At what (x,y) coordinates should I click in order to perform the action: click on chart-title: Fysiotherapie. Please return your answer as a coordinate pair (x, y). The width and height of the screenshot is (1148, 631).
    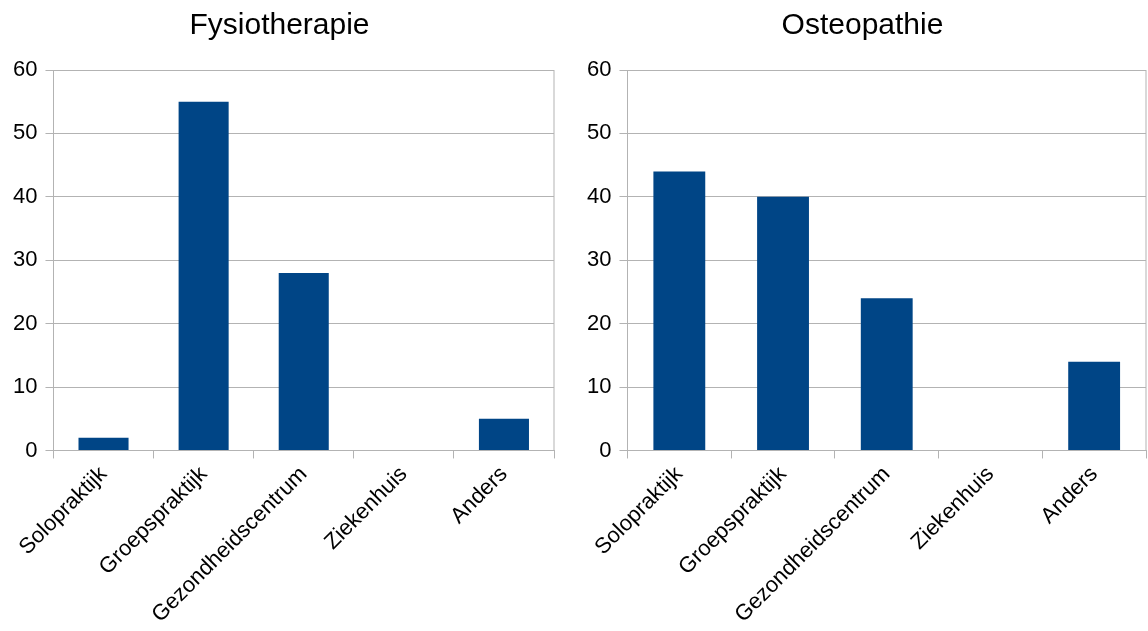
    Looking at the image, I should click on (279, 24).